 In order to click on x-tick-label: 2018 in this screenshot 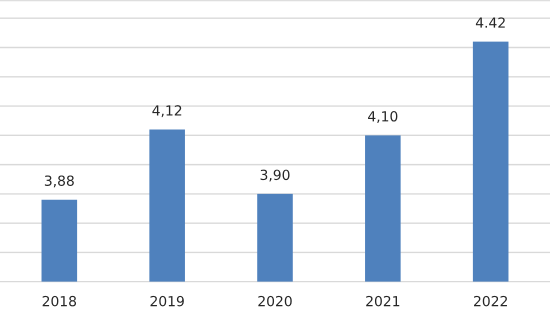, I will do `click(59, 301)`.